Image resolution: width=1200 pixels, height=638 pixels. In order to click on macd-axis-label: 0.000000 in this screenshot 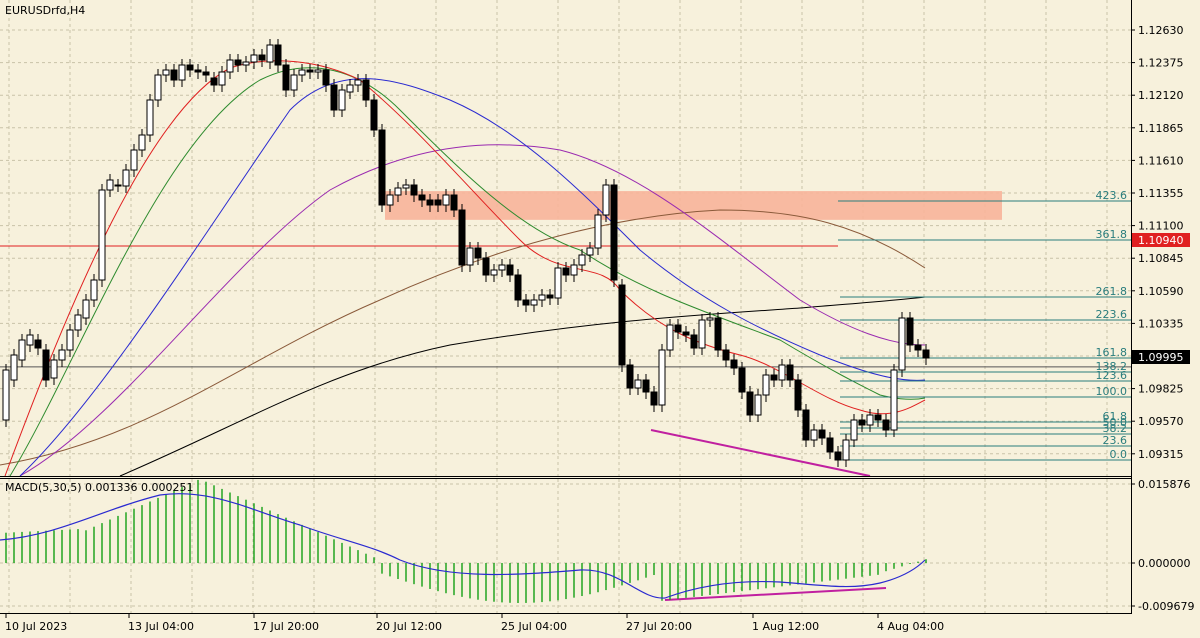, I will do `click(1164, 563)`.